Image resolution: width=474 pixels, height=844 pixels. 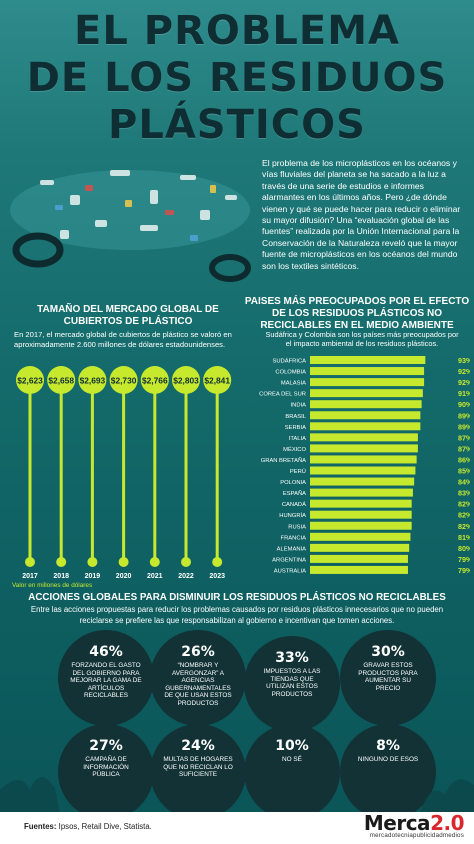 I want to click on country-label: ESPAÑA, so click(x=294, y=493).